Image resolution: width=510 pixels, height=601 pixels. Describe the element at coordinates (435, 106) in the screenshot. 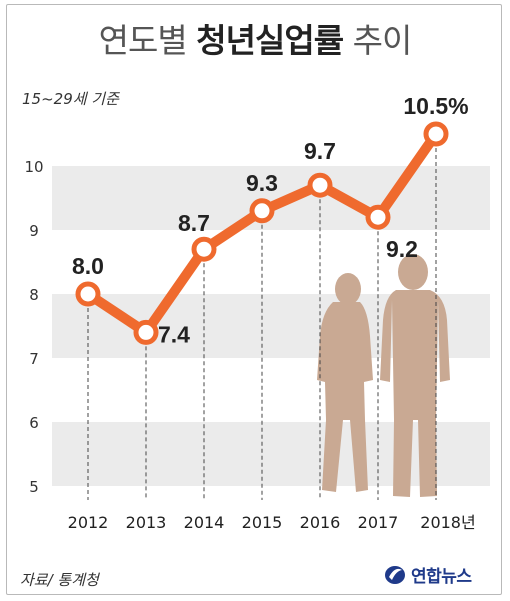

I see `data-label: 10.5%` at that location.